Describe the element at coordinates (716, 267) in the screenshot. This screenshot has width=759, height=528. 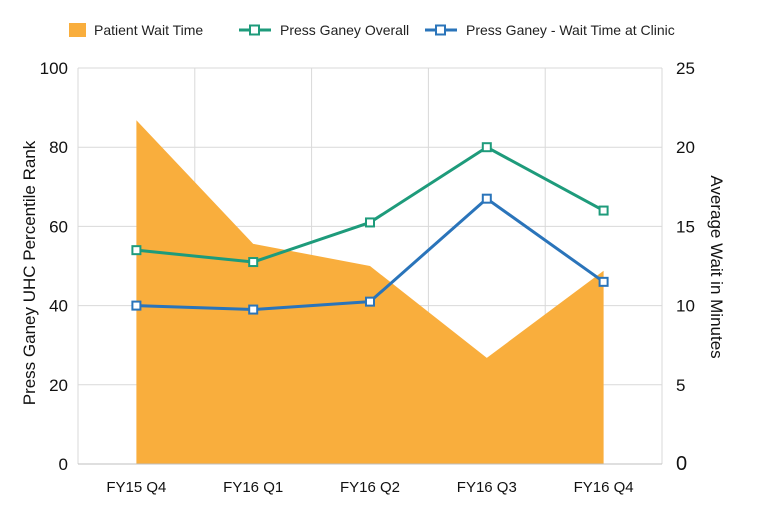
I see `y-axis-right-title: Average Wait in Minutes` at that location.